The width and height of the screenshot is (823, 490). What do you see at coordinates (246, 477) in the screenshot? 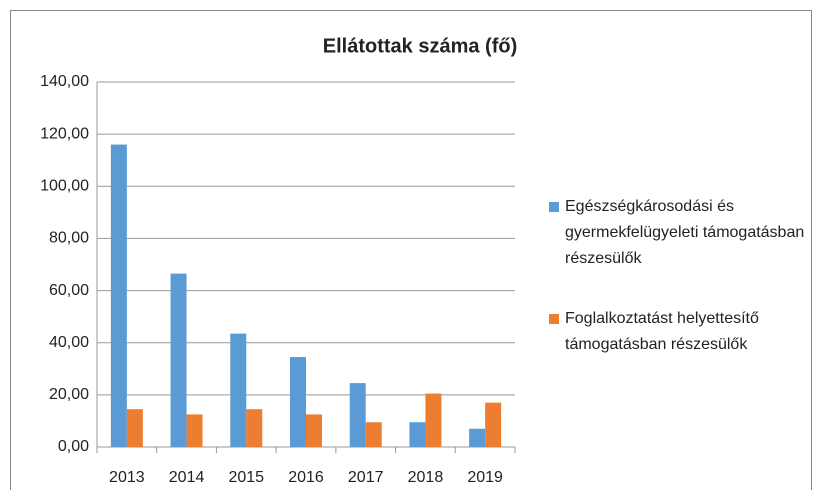
I see `x-tick-label: 2015` at bounding box center [246, 477].